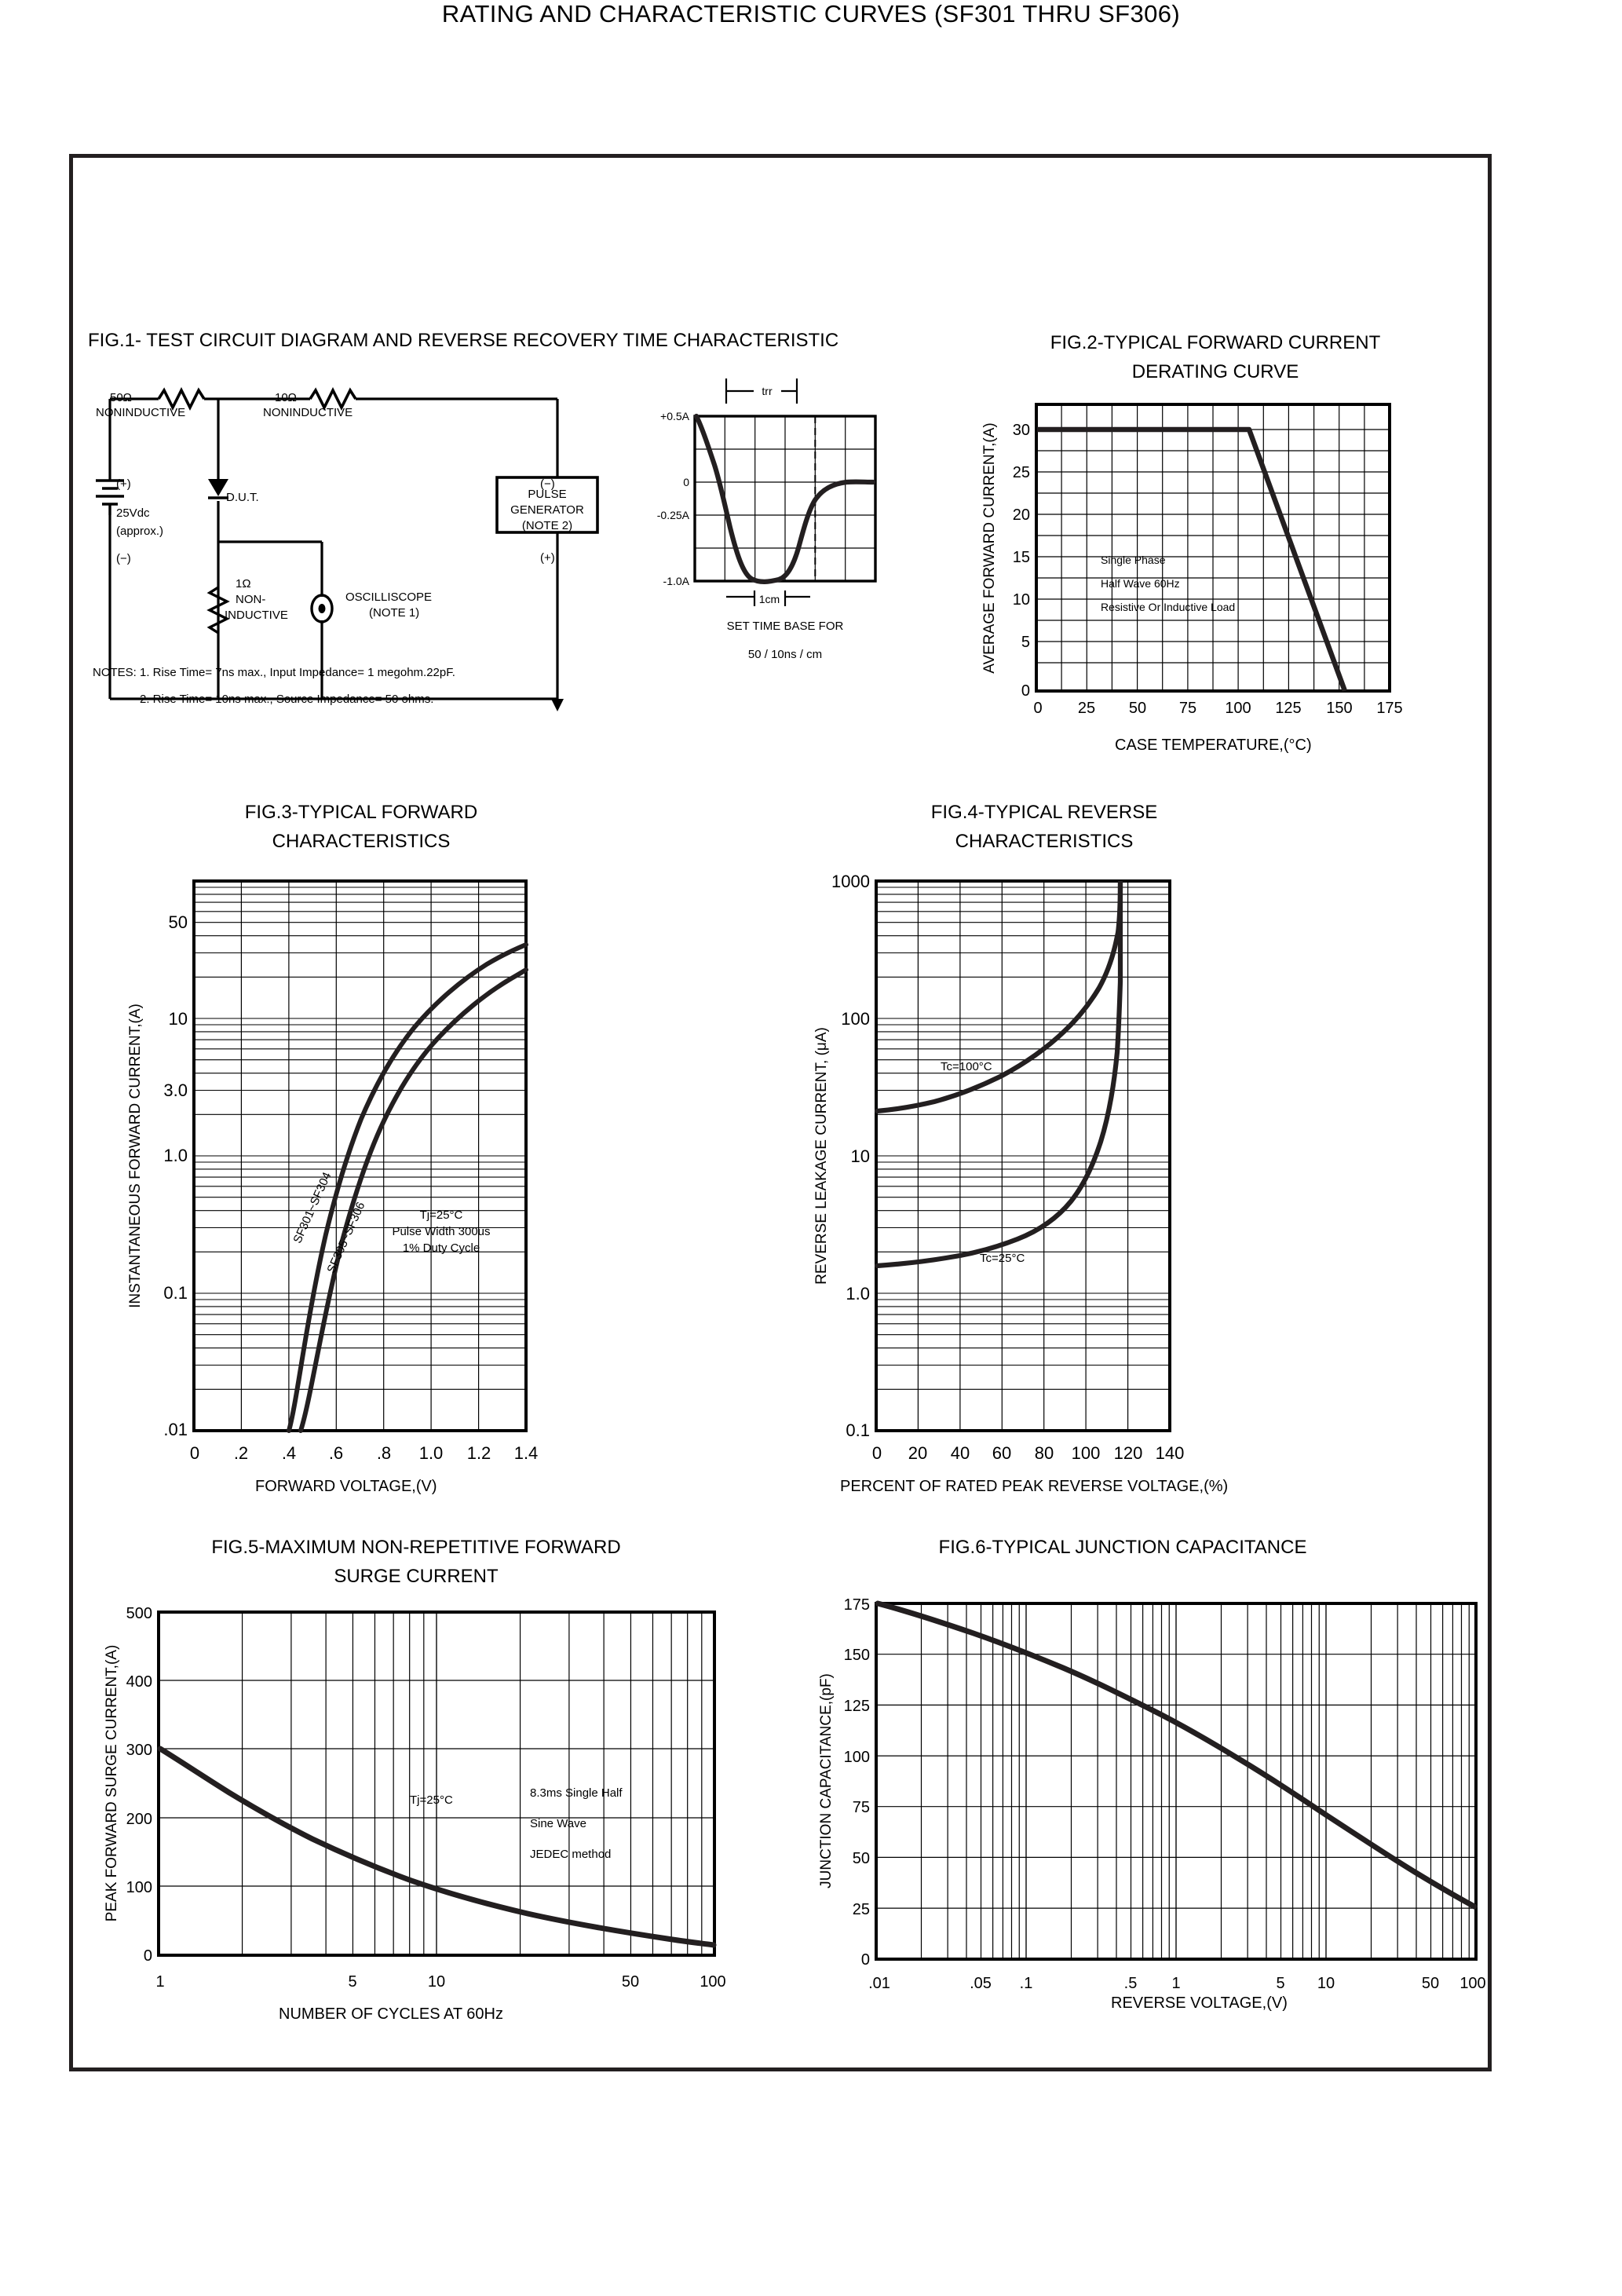  What do you see at coordinates (547, 558) in the screenshot?
I see `pulse-gen-polarity-plus: (+)` at bounding box center [547, 558].